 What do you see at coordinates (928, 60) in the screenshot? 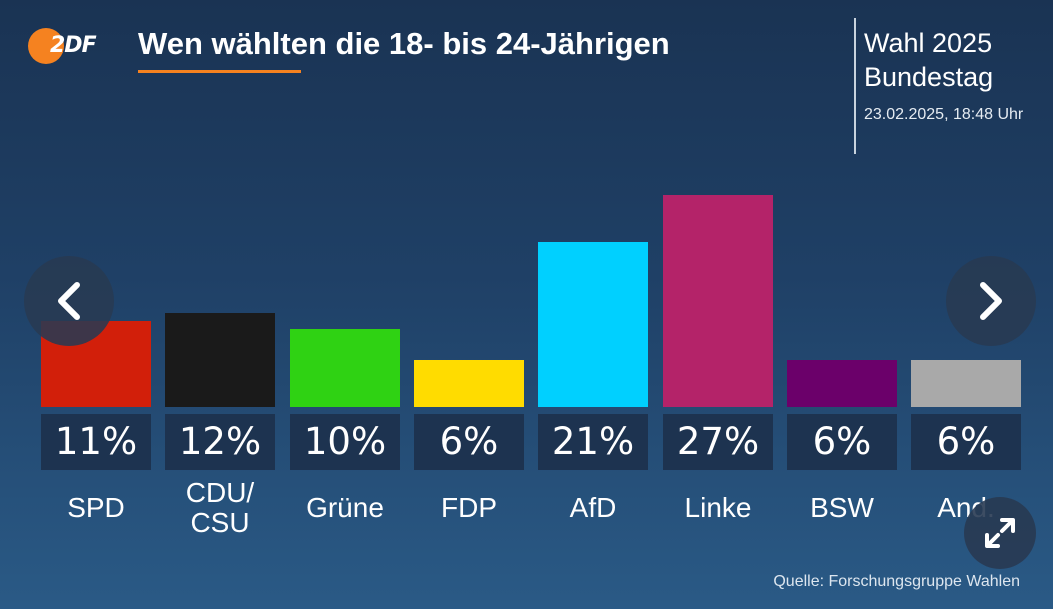
I see `election-label: Wahl 2025 Bundestag` at bounding box center [928, 60].